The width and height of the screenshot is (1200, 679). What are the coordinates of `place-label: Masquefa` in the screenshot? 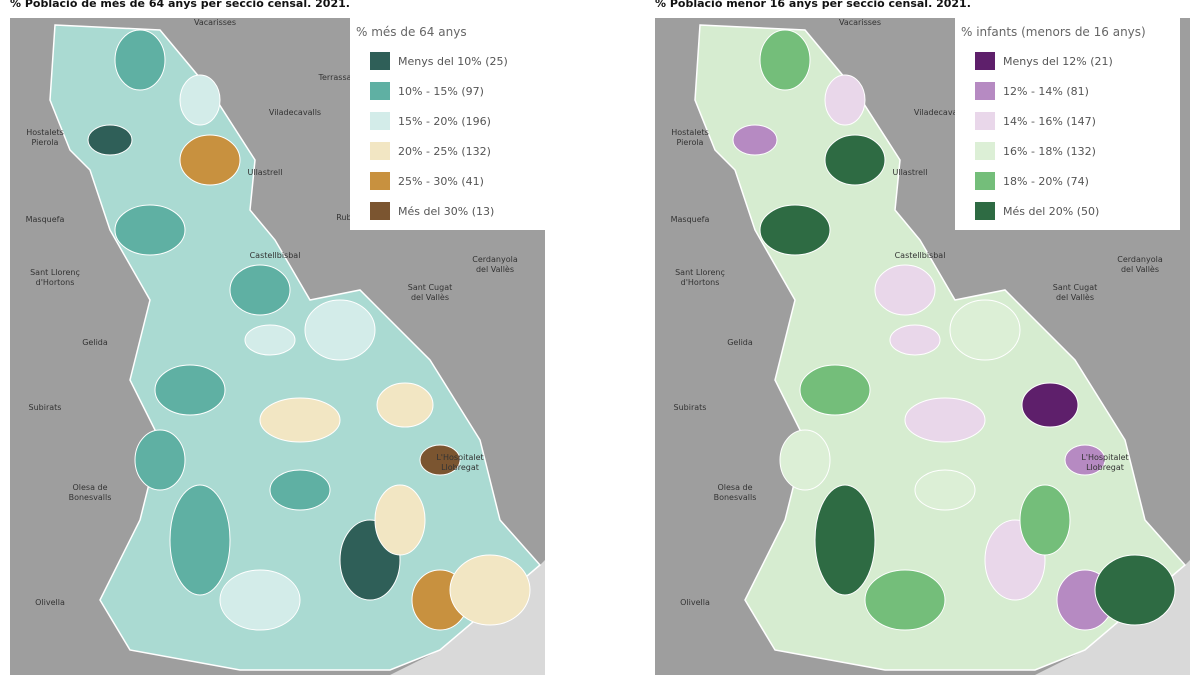 It's located at (690, 219).